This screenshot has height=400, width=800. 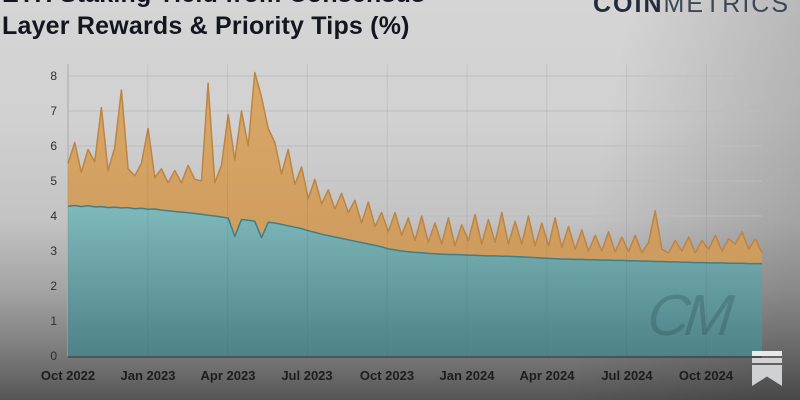 What do you see at coordinates (53, 146) in the screenshot?
I see `y-axis-tick-label: 6` at bounding box center [53, 146].